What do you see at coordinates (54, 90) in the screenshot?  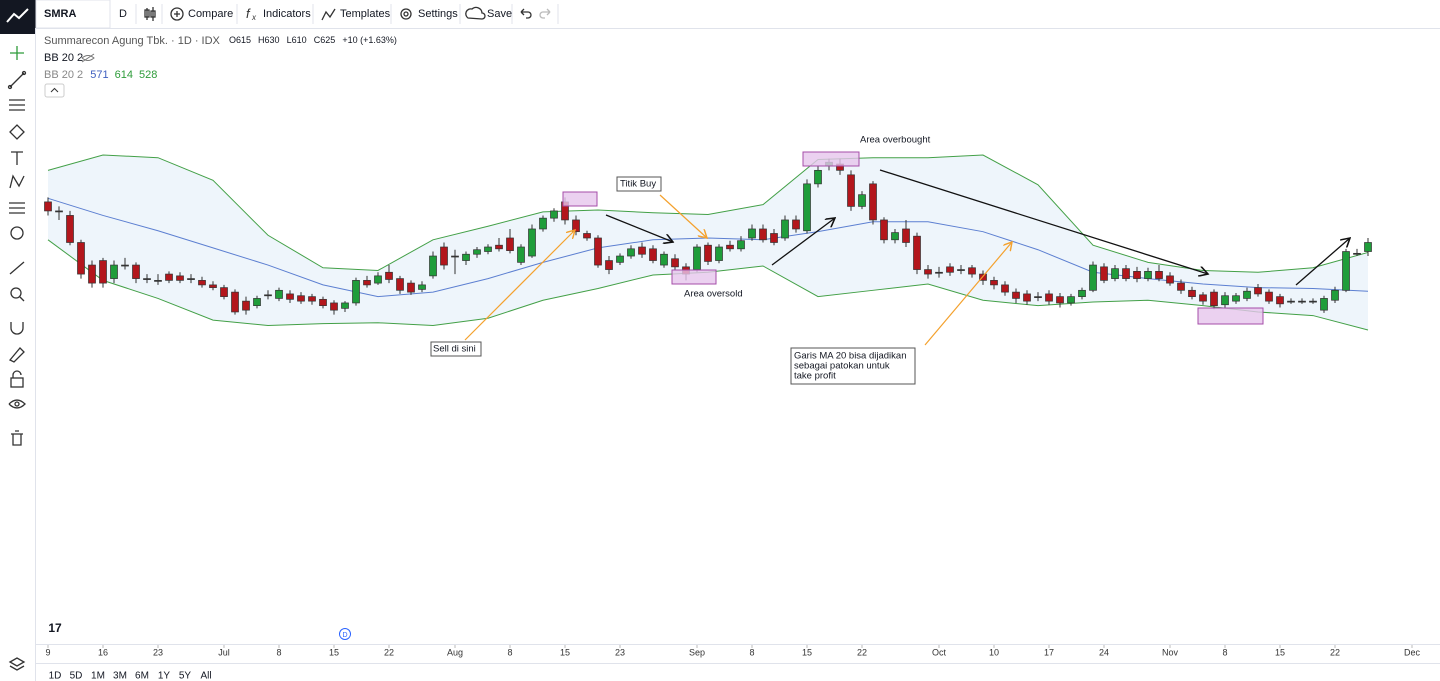 I see `collapse-legend` at bounding box center [54, 90].